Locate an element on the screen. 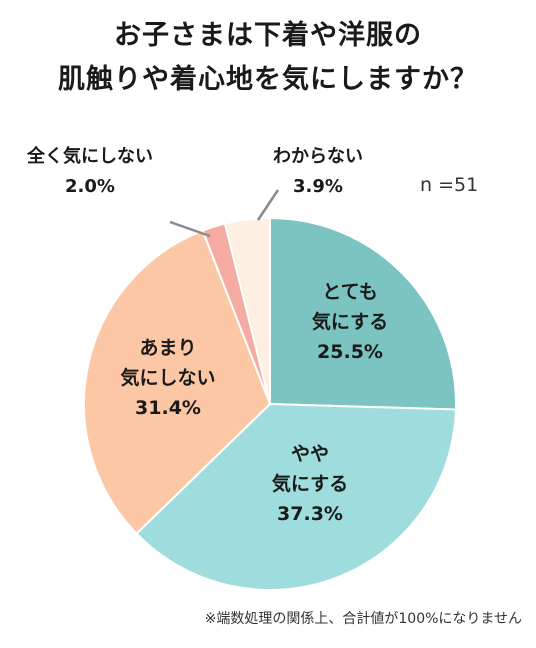  slice-label-1-0: やや is located at coordinates (310, 454).